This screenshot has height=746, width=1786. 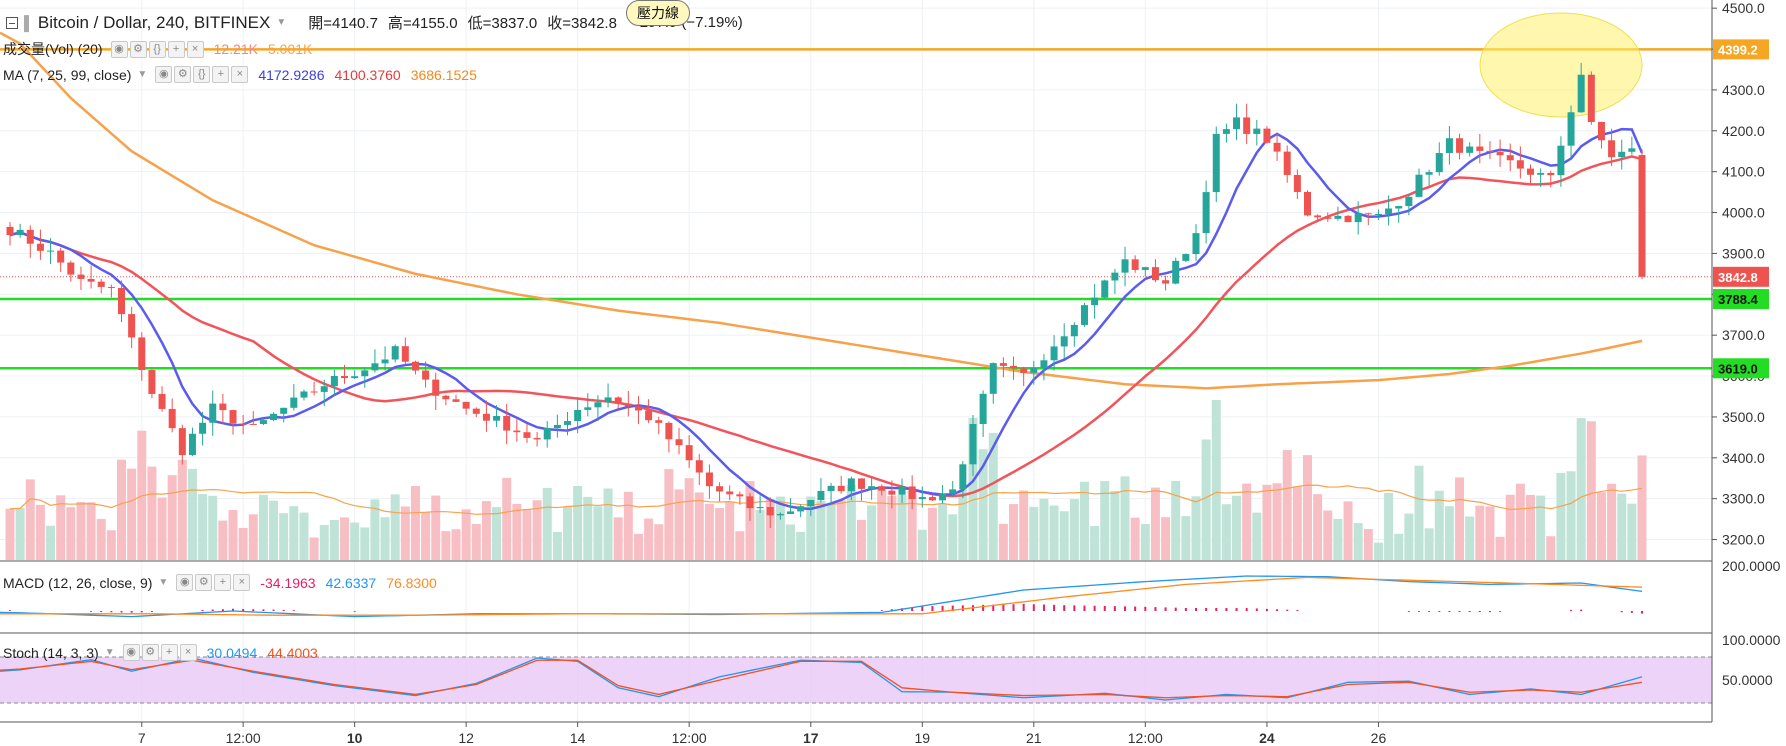 What do you see at coordinates (1561, 65) in the screenshot?
I see `highlight-ellipse` at bounding box center [1561, 65].